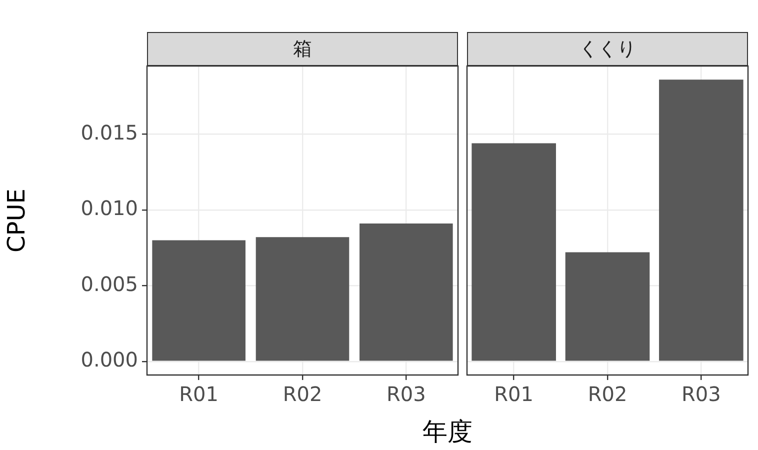 The width and height of the screenshot is (758, 450). Describe the element at coordinates (109, 132) in the screenshot. I see `y-tick-label: 0.015` at that location.